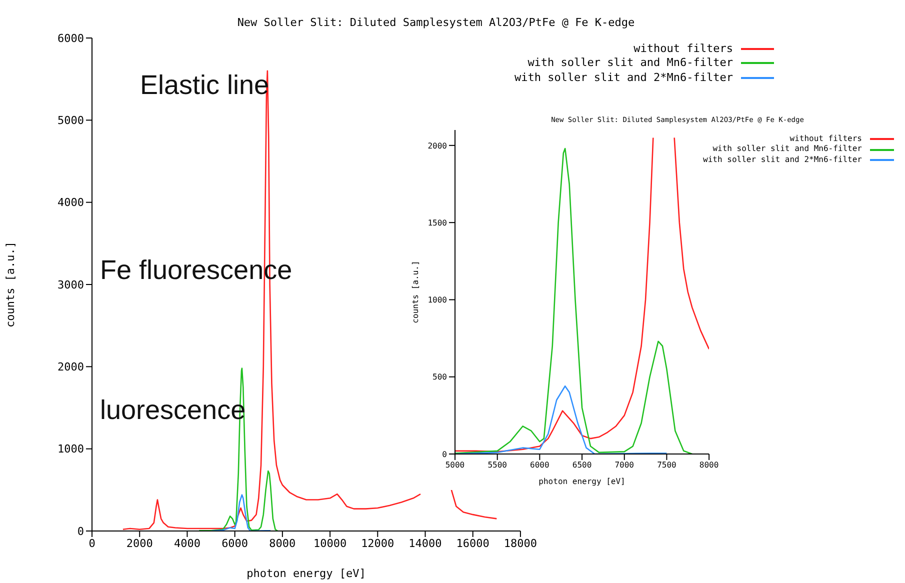  I want to click on x-tick-label: 16000, so click(473, 543).